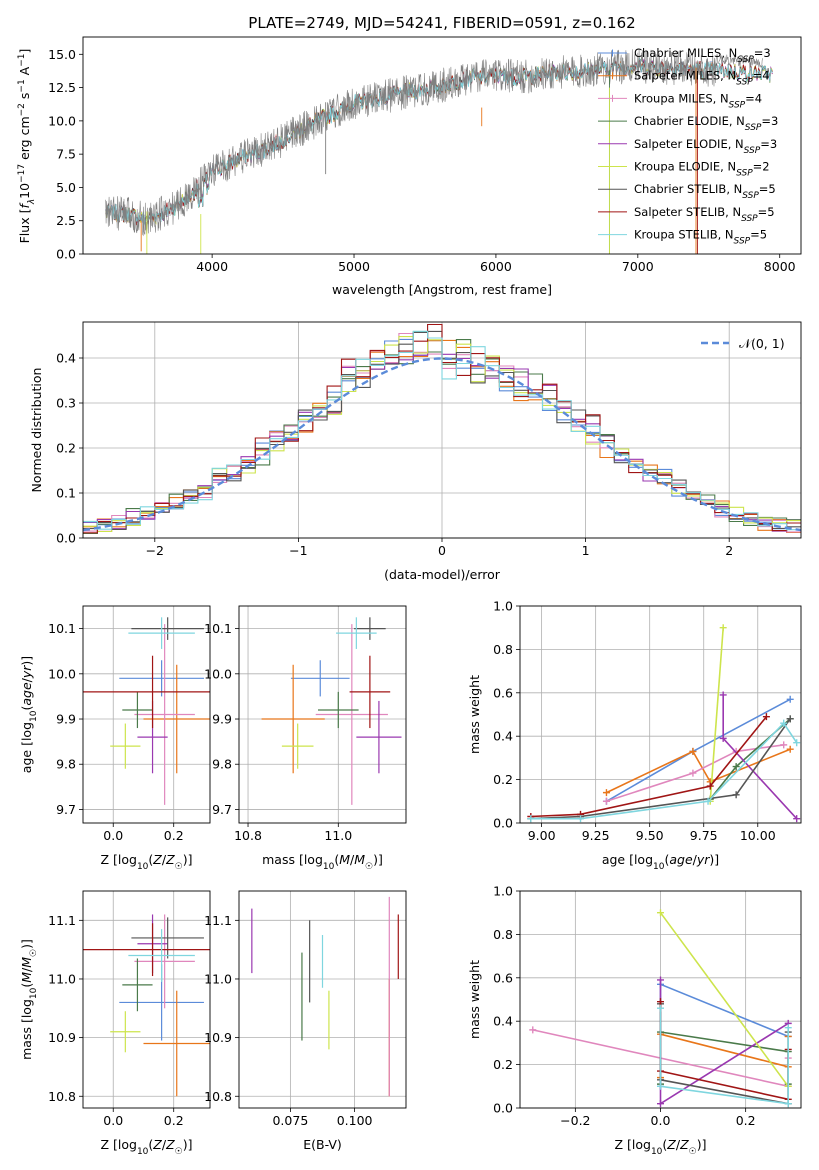 The height and width of the screenshot is (1170, 819). What do you see at coordinates (26, 679) in the screenshot?
I see `age_vs_Z-ylabel-part: /` at bounding box center [26, 679].